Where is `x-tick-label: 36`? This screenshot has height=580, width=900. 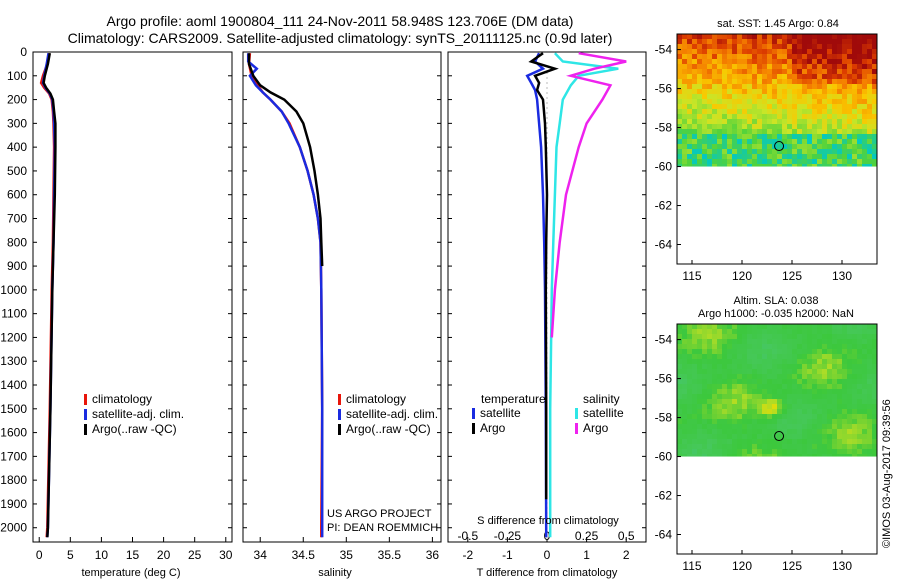
x-tick-label: 36 is located at coordinates (433, 555).